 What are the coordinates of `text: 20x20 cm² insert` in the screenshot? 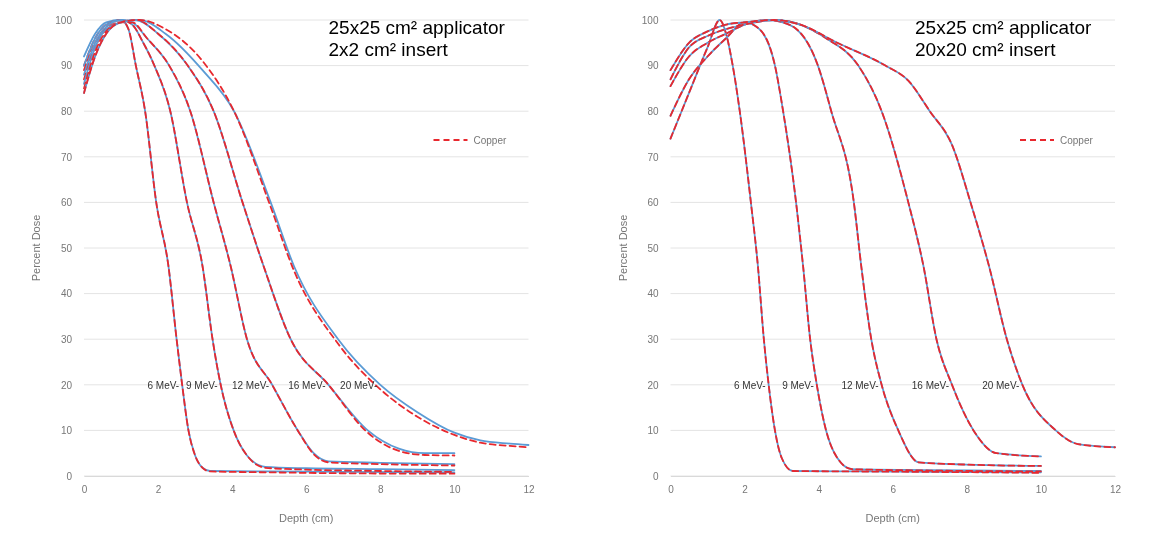 It's located at (986, 49).